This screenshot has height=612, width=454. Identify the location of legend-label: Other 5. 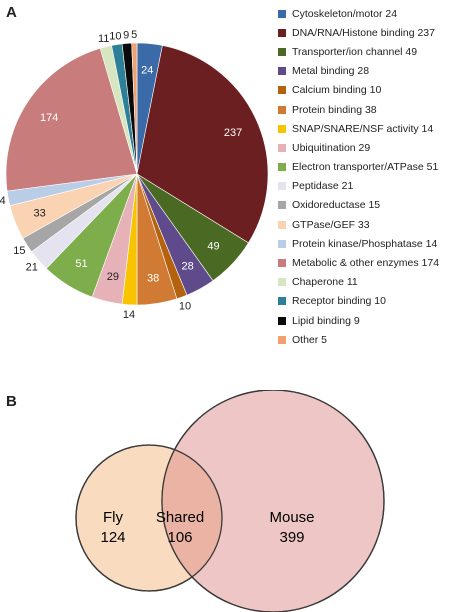
(310, 339).